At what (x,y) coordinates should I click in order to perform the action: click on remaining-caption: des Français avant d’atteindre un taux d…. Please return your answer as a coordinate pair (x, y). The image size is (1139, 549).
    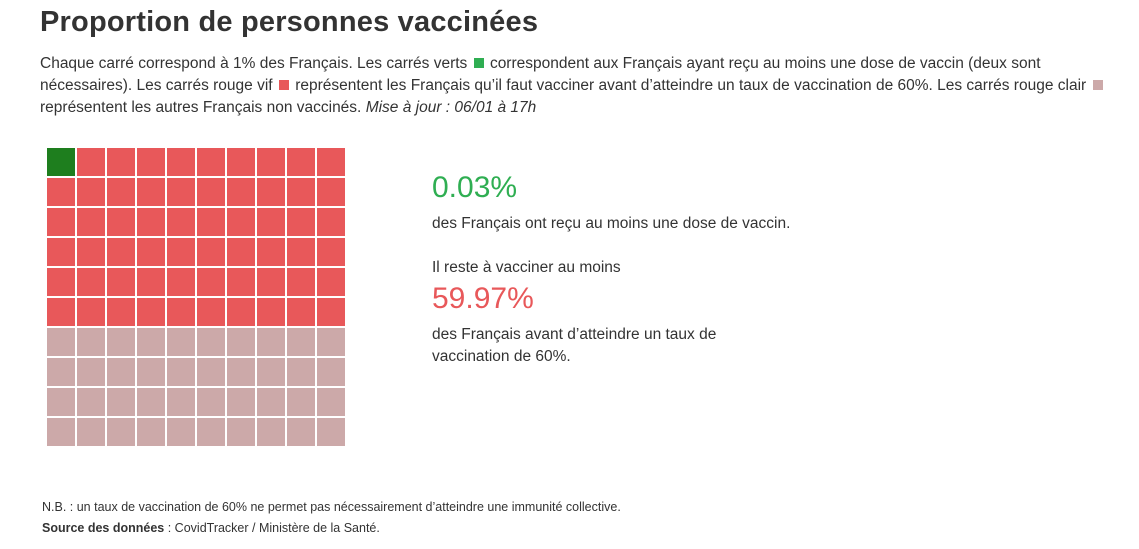
    Looking at the image, I should click on (574, 345).